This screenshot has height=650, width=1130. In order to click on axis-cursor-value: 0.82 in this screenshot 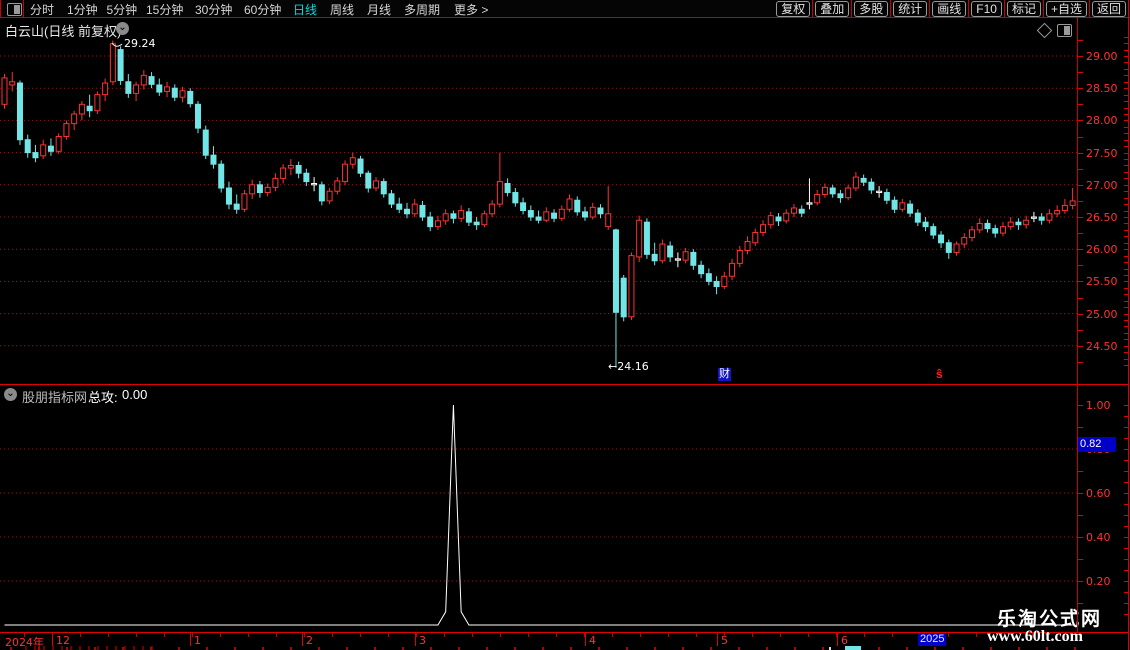, I will do `click(1097, 444)`.